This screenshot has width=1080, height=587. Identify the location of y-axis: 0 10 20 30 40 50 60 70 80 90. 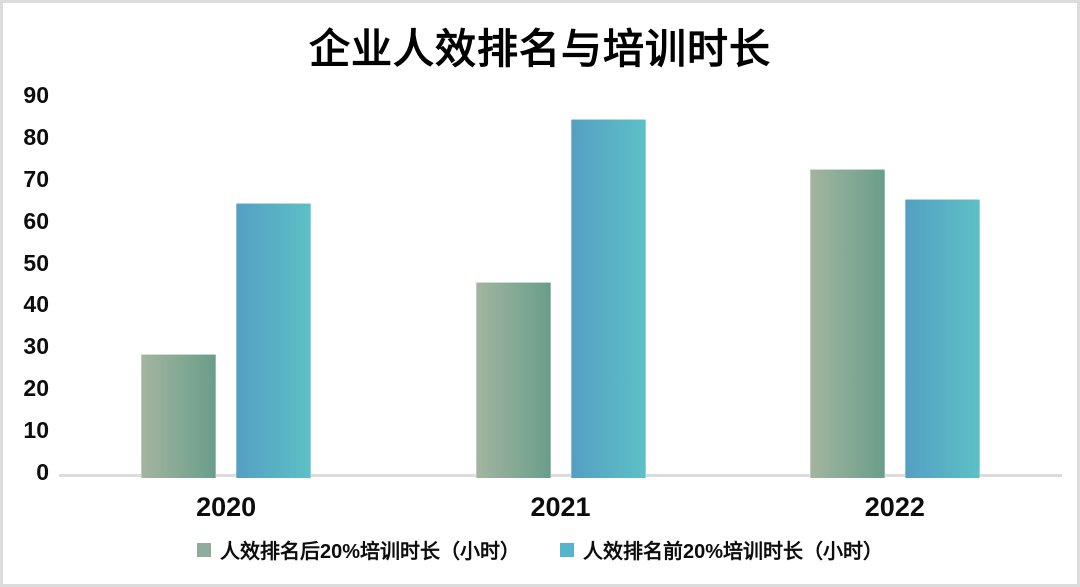
(26, 293).